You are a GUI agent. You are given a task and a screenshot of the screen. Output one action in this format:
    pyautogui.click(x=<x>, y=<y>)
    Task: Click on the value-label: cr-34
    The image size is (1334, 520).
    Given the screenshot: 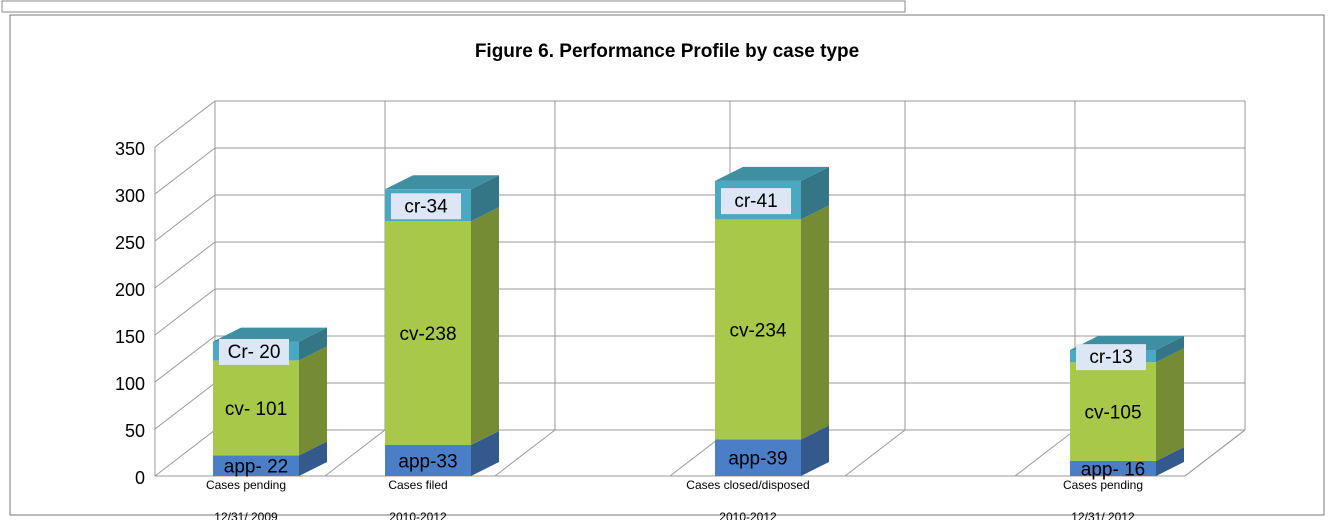 What is the action you would take?
    pyautogui.click(x=426, y=206)
    